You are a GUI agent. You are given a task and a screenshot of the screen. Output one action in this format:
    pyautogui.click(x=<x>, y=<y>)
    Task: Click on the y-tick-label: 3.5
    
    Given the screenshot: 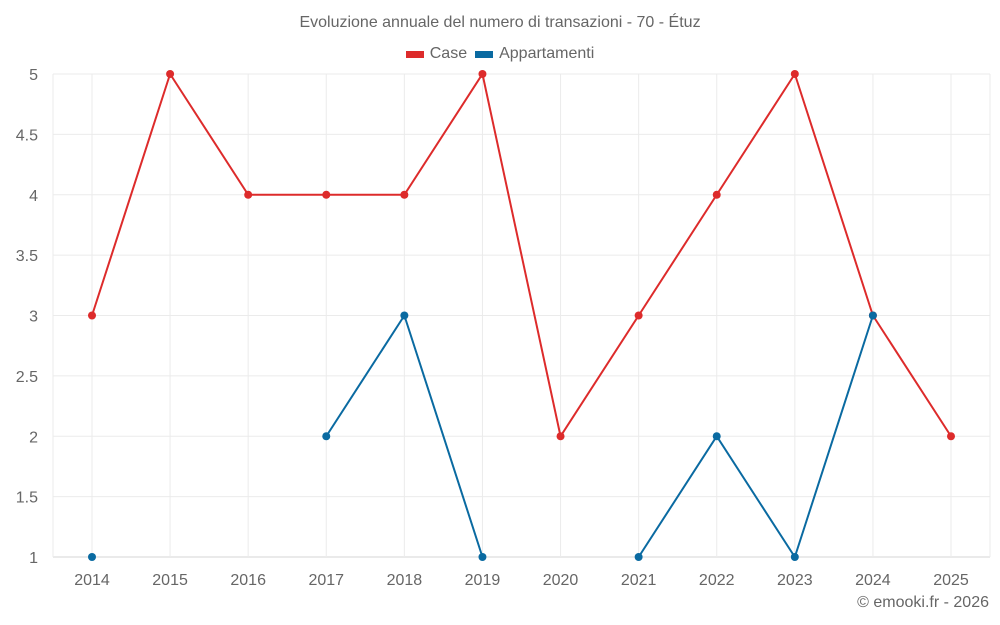 What is the action you would take?
    pyautogui.click(x=27, y=256)
    